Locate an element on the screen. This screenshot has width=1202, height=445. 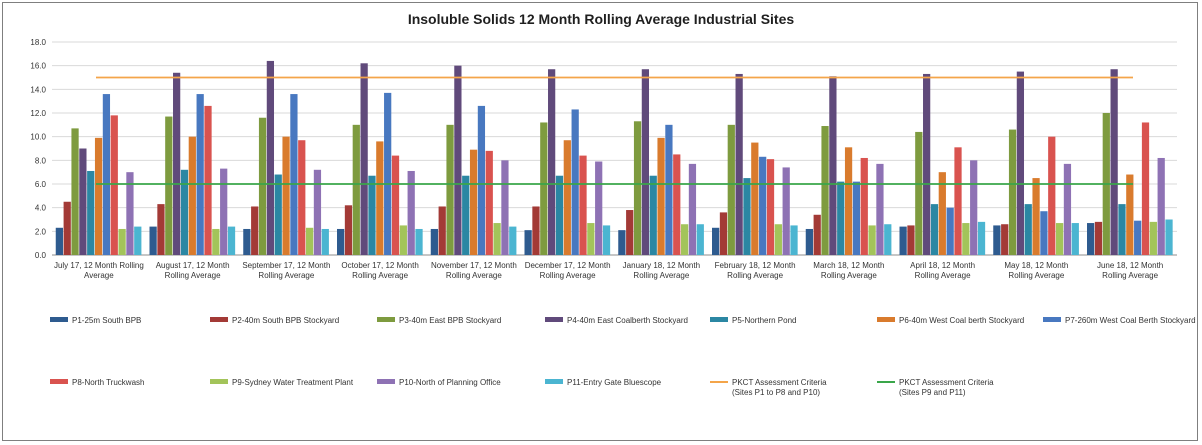
y-tick-label: 14.0 is located at coordinates (38, 89).